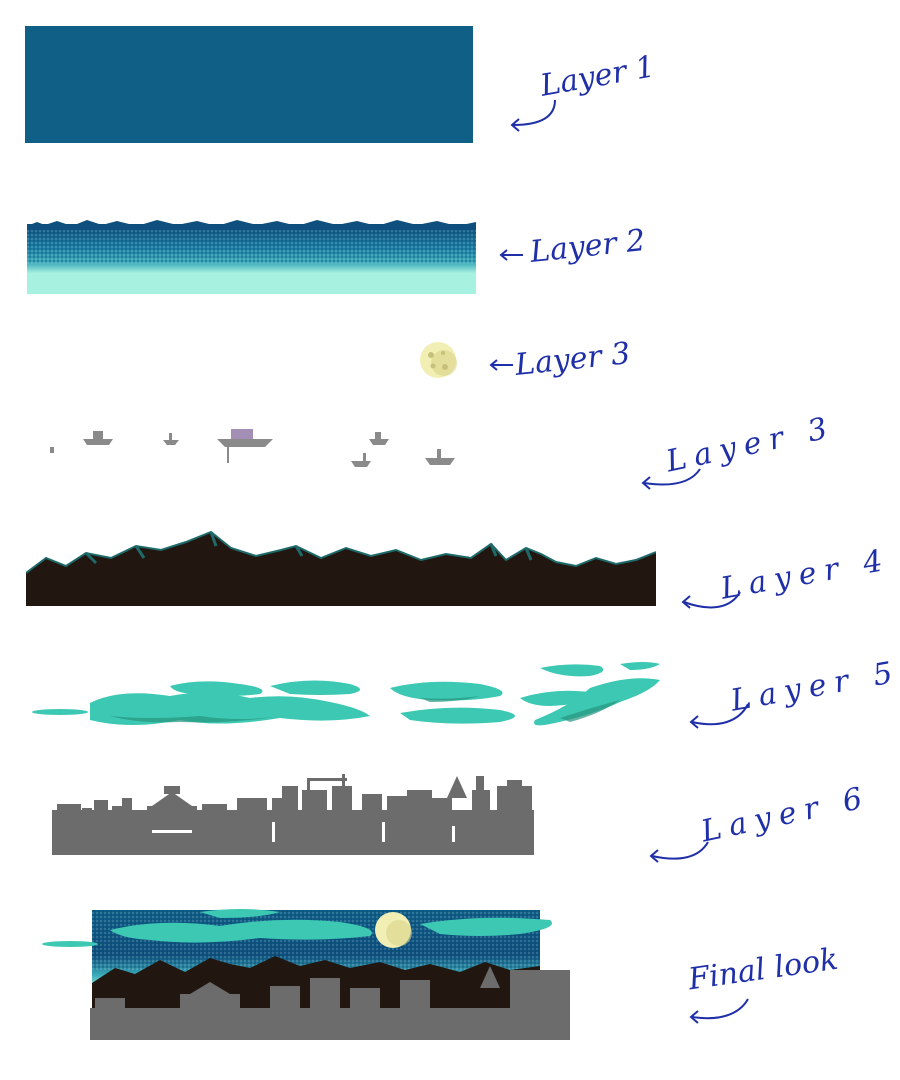  Describe the element at coordinates (439, 361) in the screenshot. I see `layer3-moon-panel` at that location.